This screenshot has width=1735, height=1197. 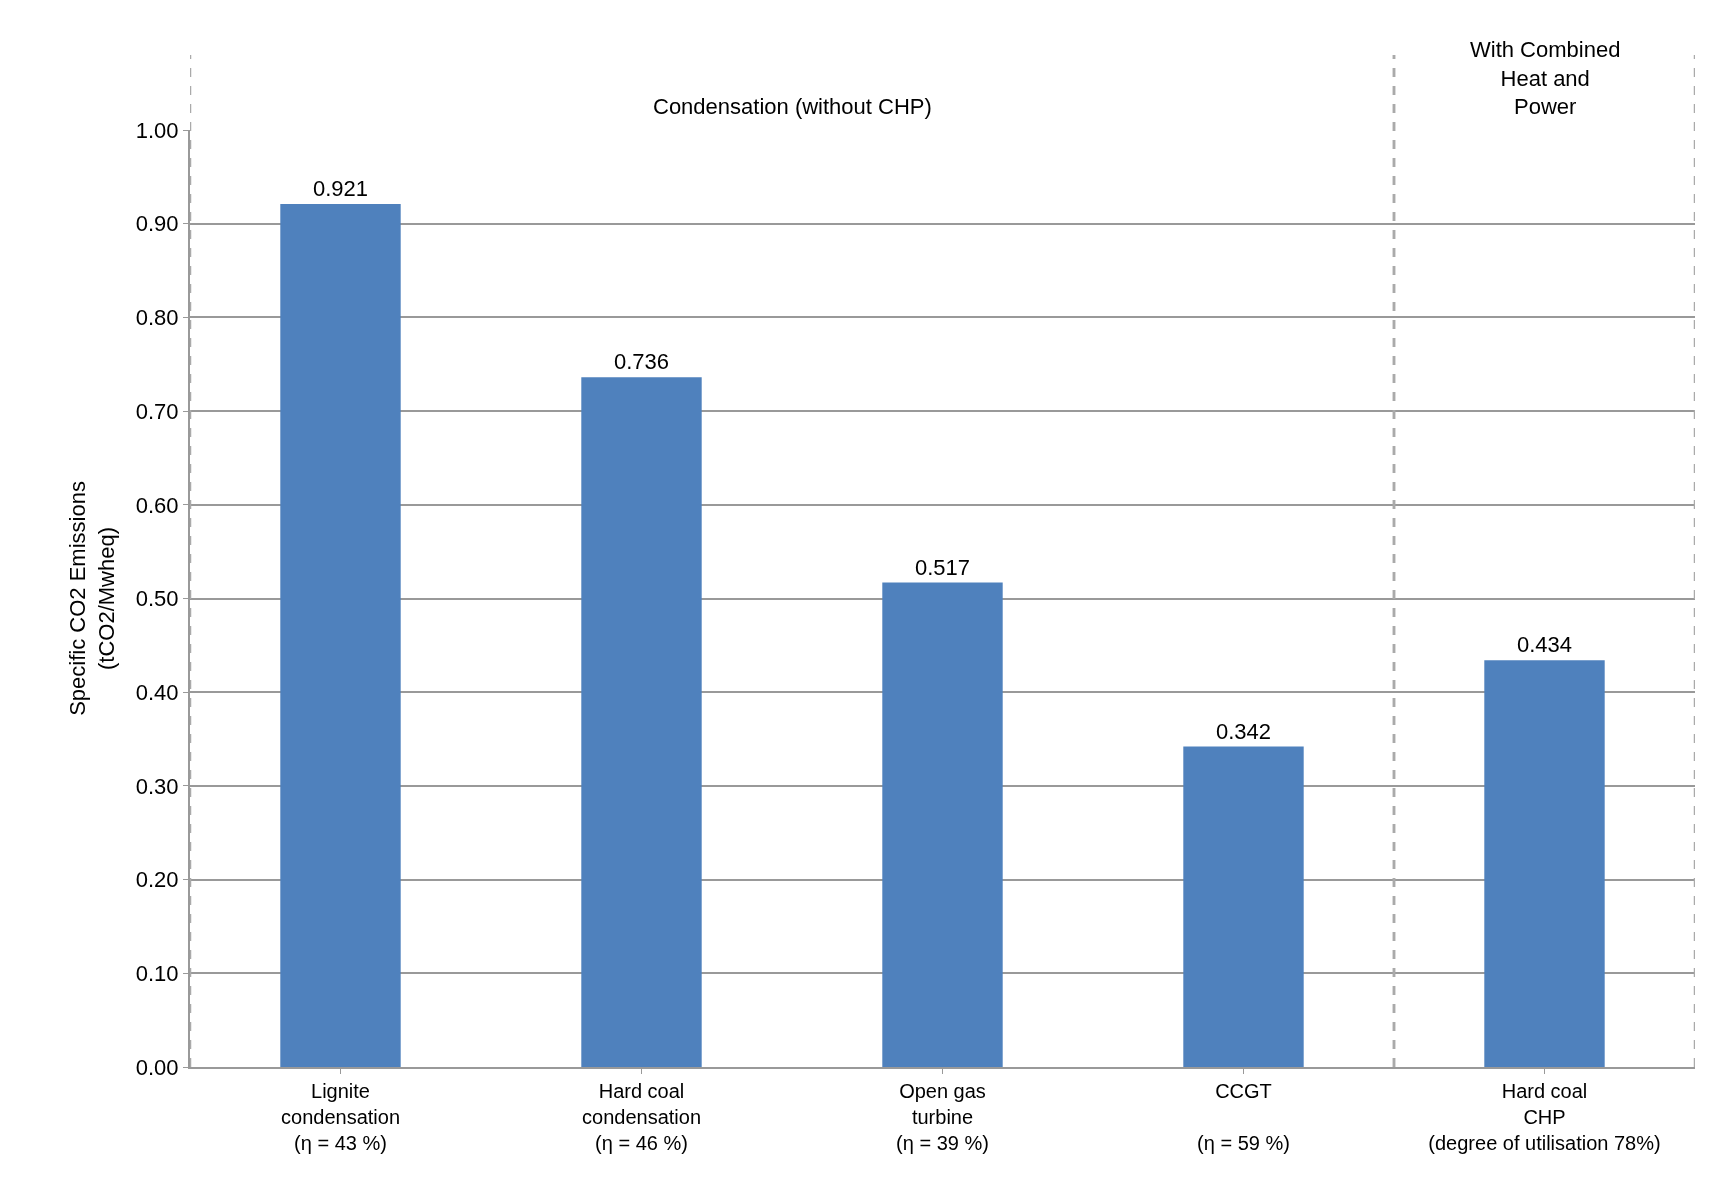 What do you see at coordinates (641, 362) in the screenshot?
I see `data-label: 0.736` at bounding box center [641, 362].